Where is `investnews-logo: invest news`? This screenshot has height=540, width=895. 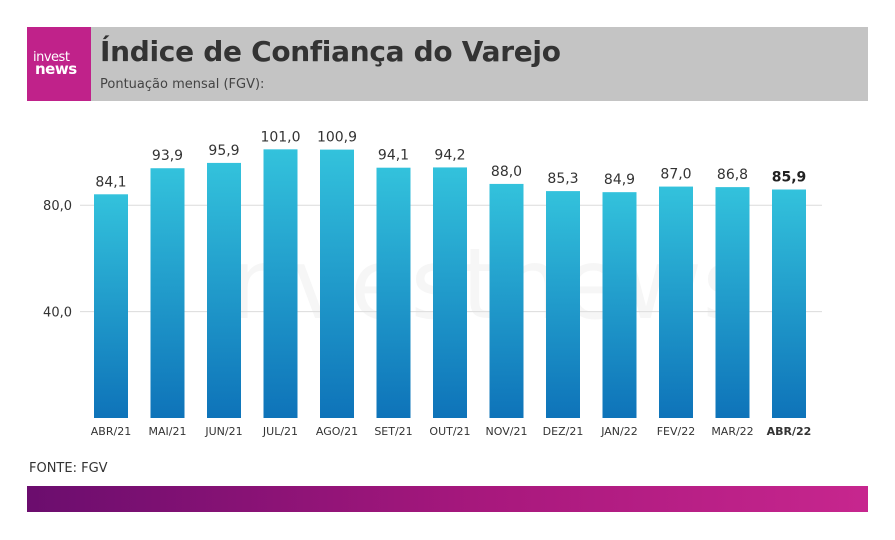
investnews-logo: invest news is located at coordinates (59, 64).